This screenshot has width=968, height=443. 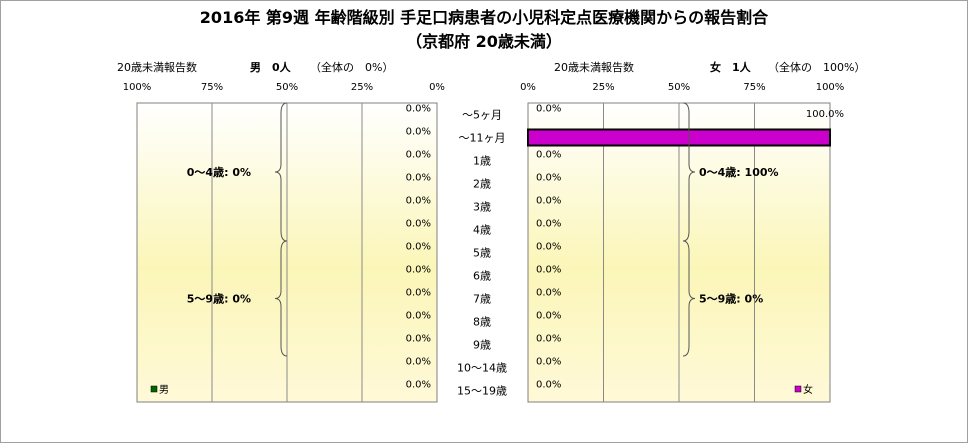 What do you see at coordinates (482, 391) in the screenshot?
I see `category-label: 15～19歳` at bounding box center [482, 391].